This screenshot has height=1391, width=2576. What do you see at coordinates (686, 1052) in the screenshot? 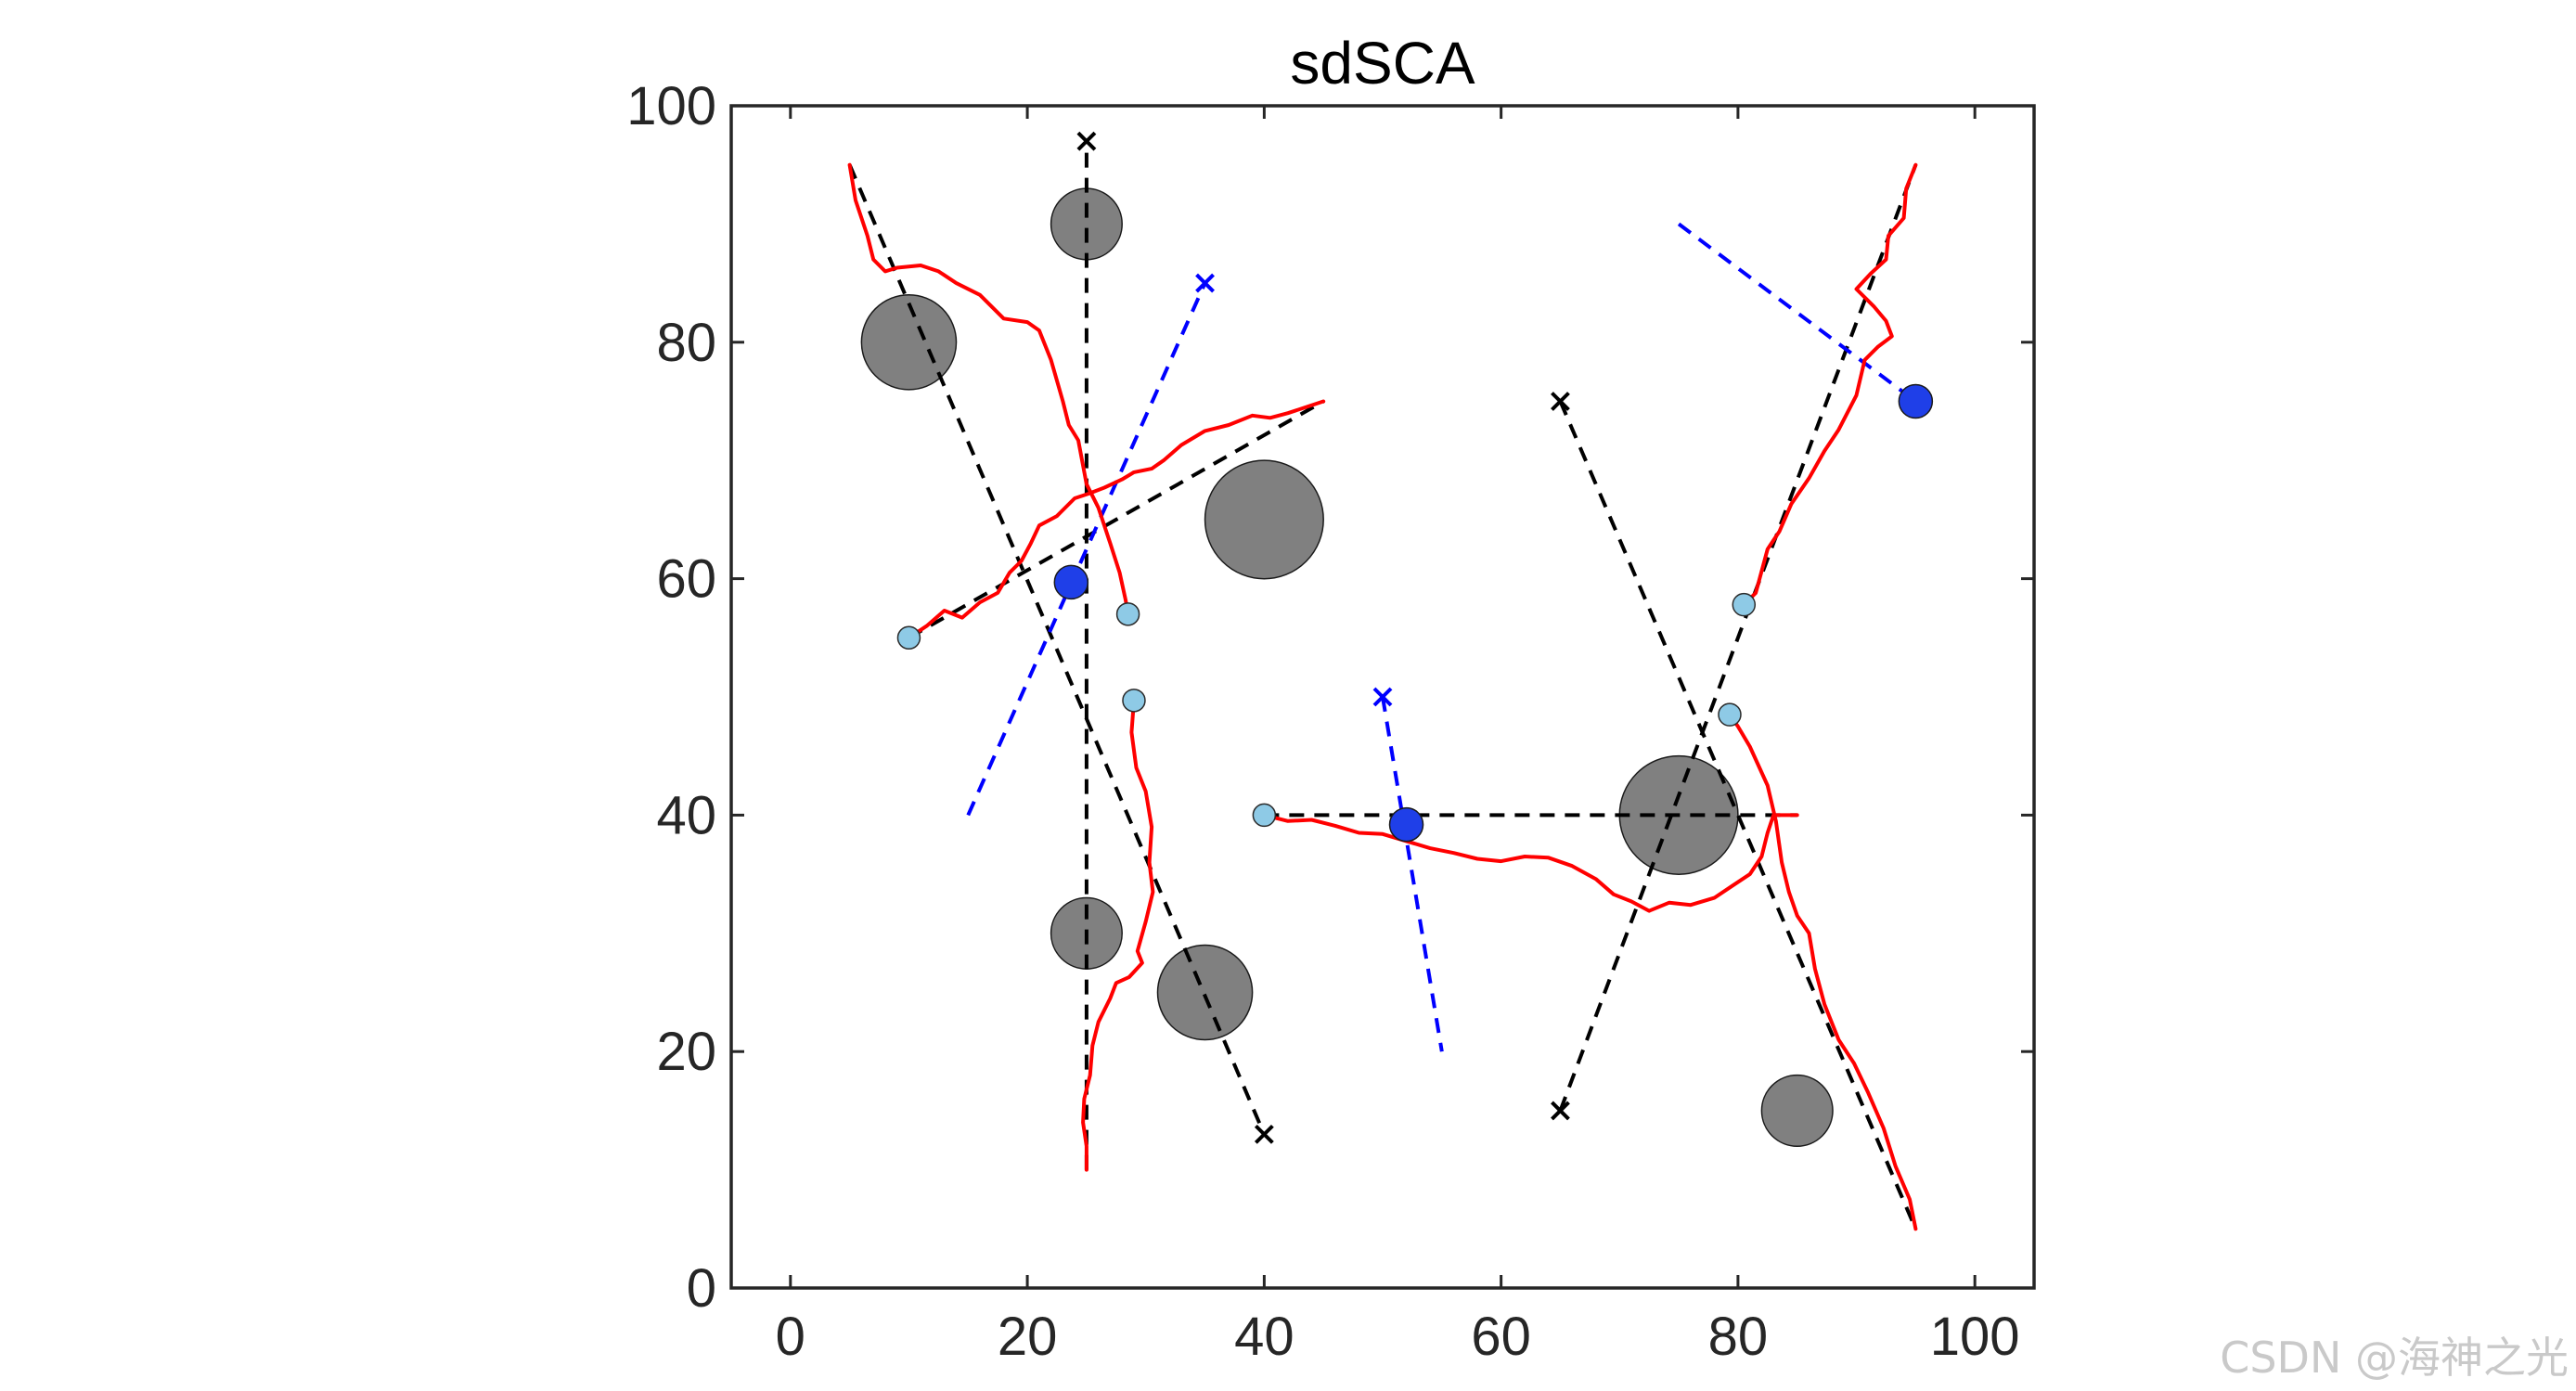
I see `y-tick-label-1: 20` at bounding box center [686, 1052].